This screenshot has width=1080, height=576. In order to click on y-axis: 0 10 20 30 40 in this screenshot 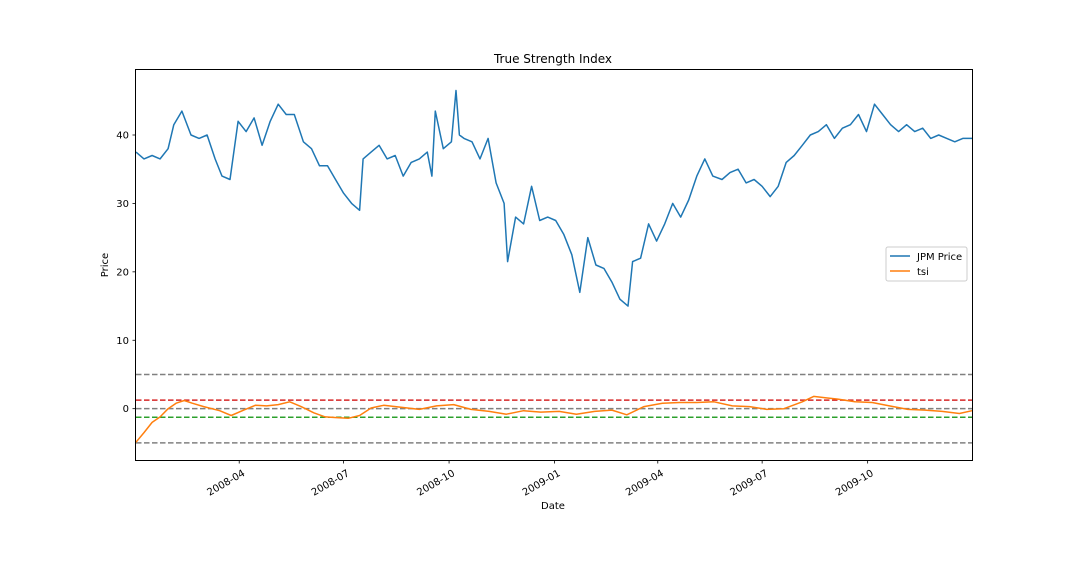, I will do `click(126, 273)`.